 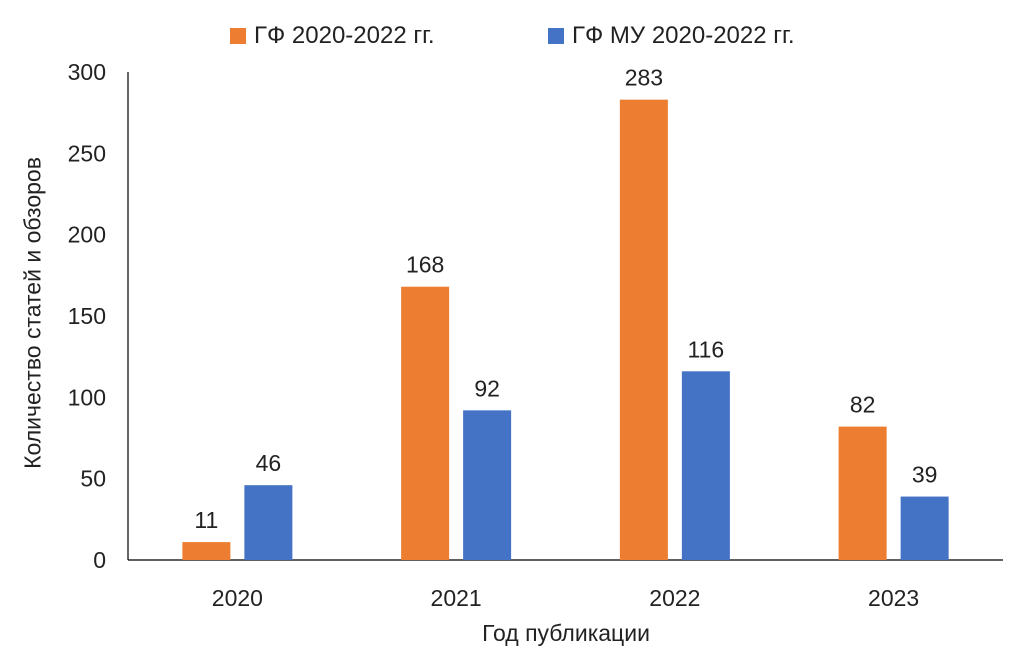 I want to click on x-tick-label: 2020, so click(x=237, y=598).